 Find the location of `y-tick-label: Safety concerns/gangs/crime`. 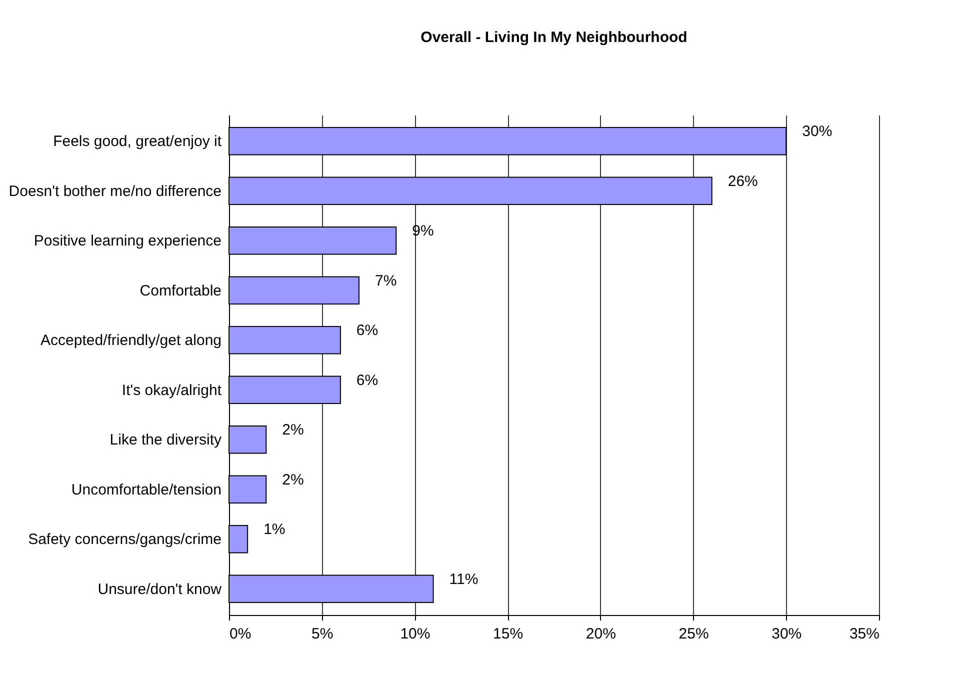

y-tick-label: Safety concerns/gangs/crime is located at coordinates (125, 539).